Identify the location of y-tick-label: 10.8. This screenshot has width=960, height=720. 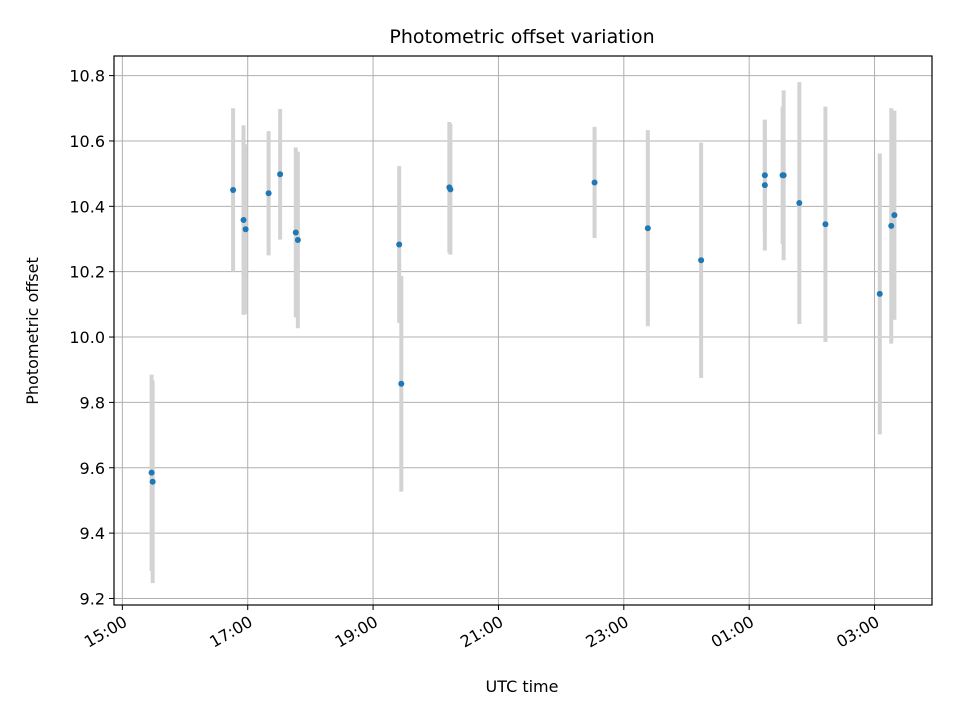
(87, 76).